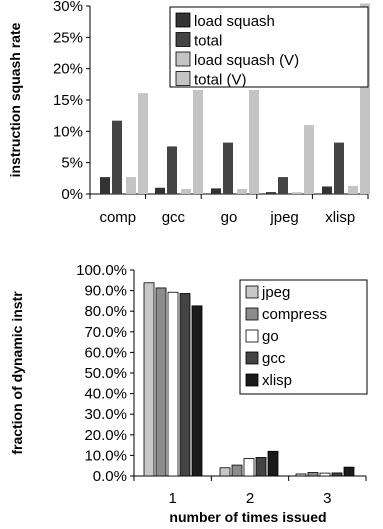  Describe the element at coordinates (117, 157) in the screenshot. I see `bar-total-comp` at that location.